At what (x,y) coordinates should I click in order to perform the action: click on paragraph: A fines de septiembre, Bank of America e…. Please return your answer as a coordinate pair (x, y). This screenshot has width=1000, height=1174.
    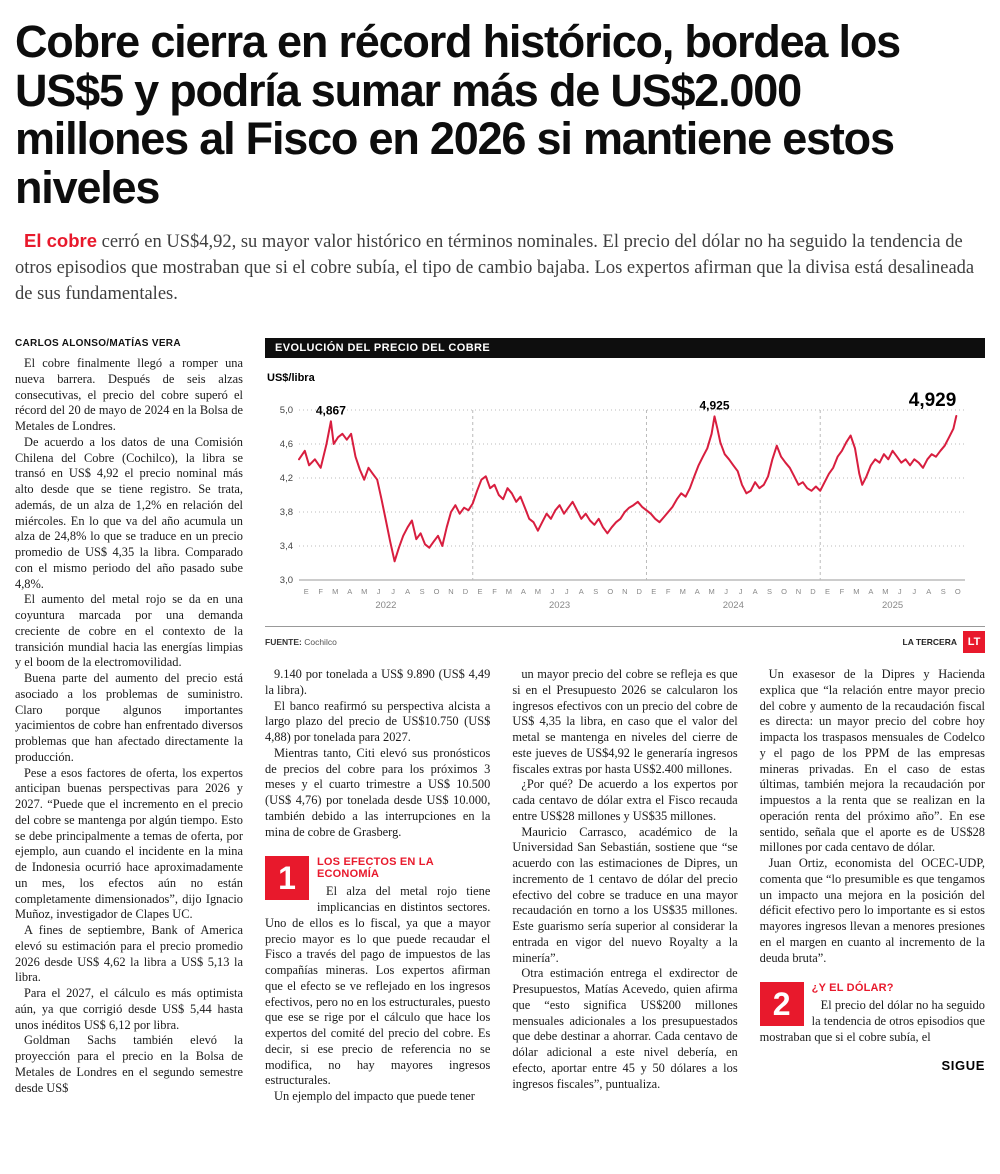
    Looking at the image, I should click on (129, 954).